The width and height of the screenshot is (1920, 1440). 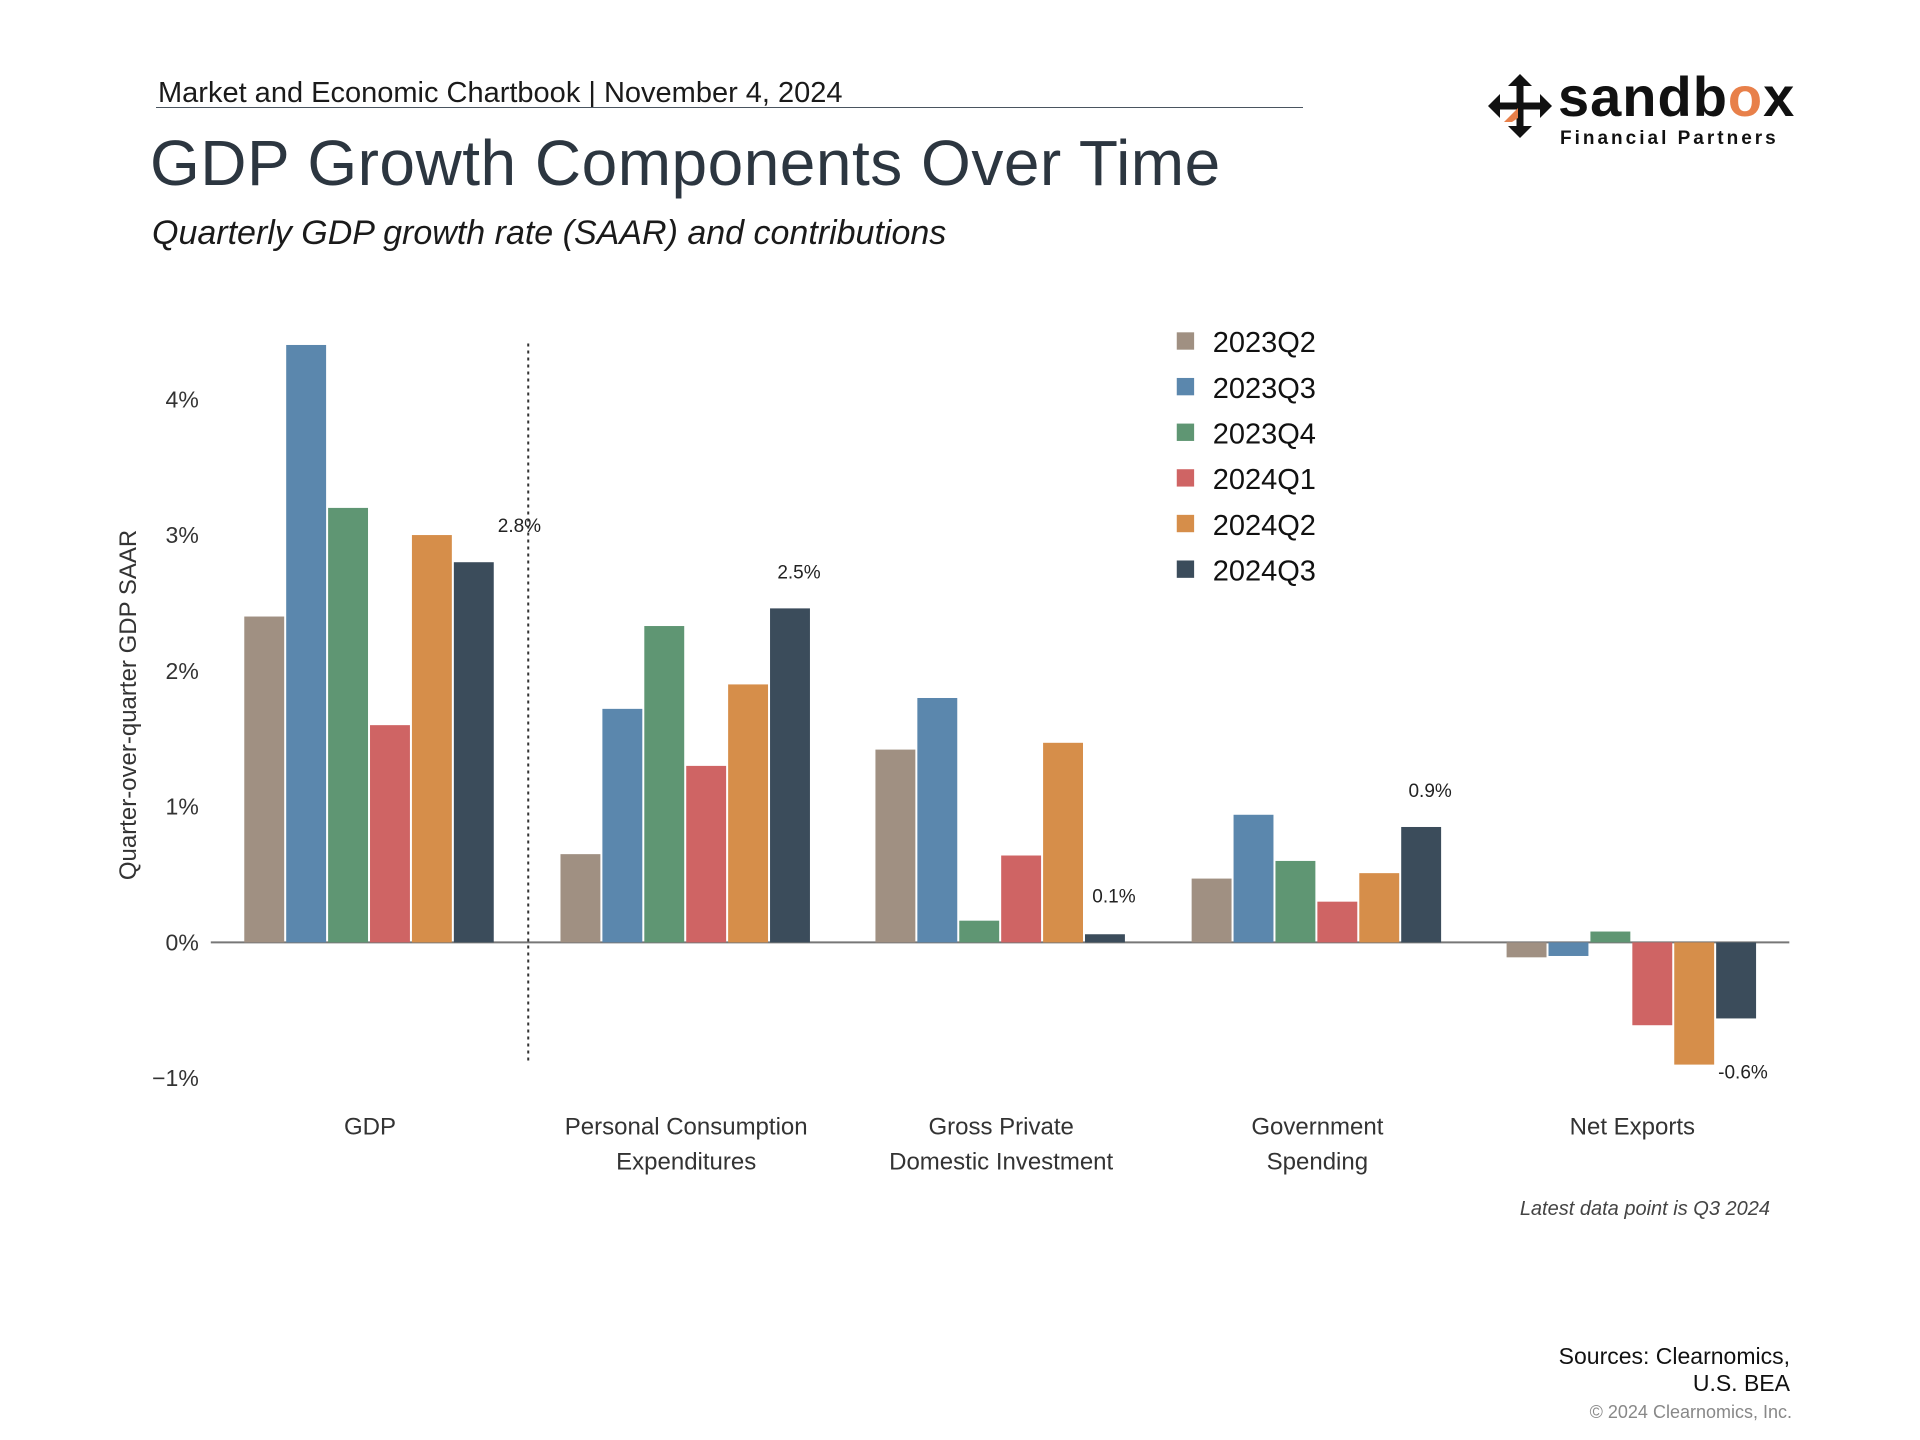 I want to click on page-title: GDP Growth Components Over Time, so click(x=685, y=163).